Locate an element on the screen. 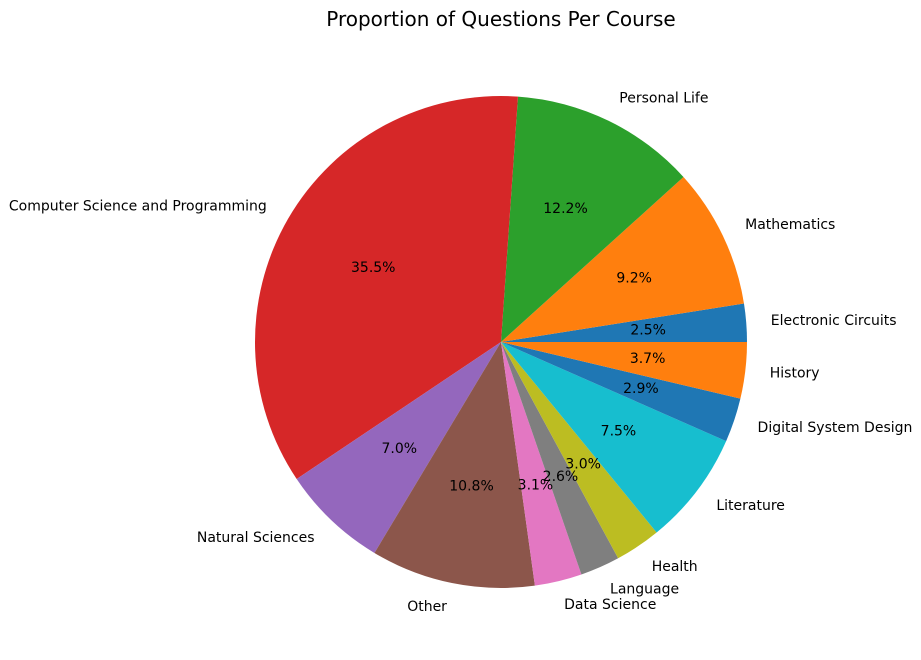 The image size is (921, 660). percent-label-natural-sciences: 7.0% is located at coordinates (399, 449).